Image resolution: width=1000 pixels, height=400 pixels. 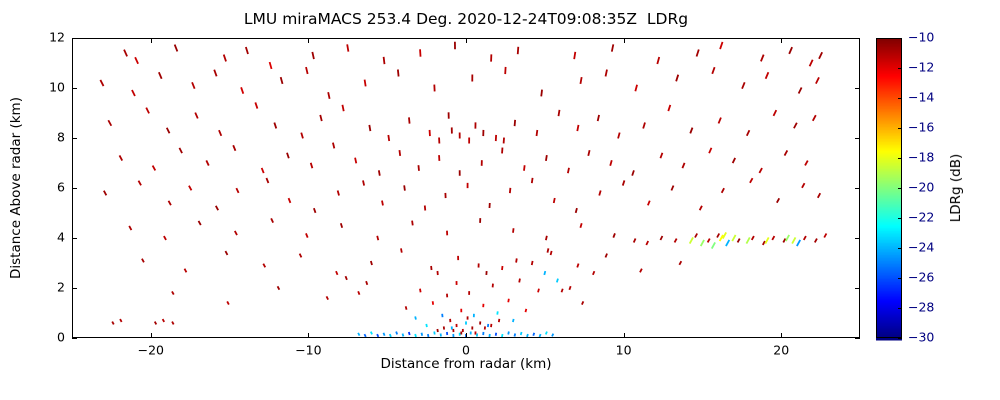 What do you see at coordinates (16, 188) in the screenshot?
I see `y-axis-label: Distance Above radar (km)` at bounding box center [16, 188].